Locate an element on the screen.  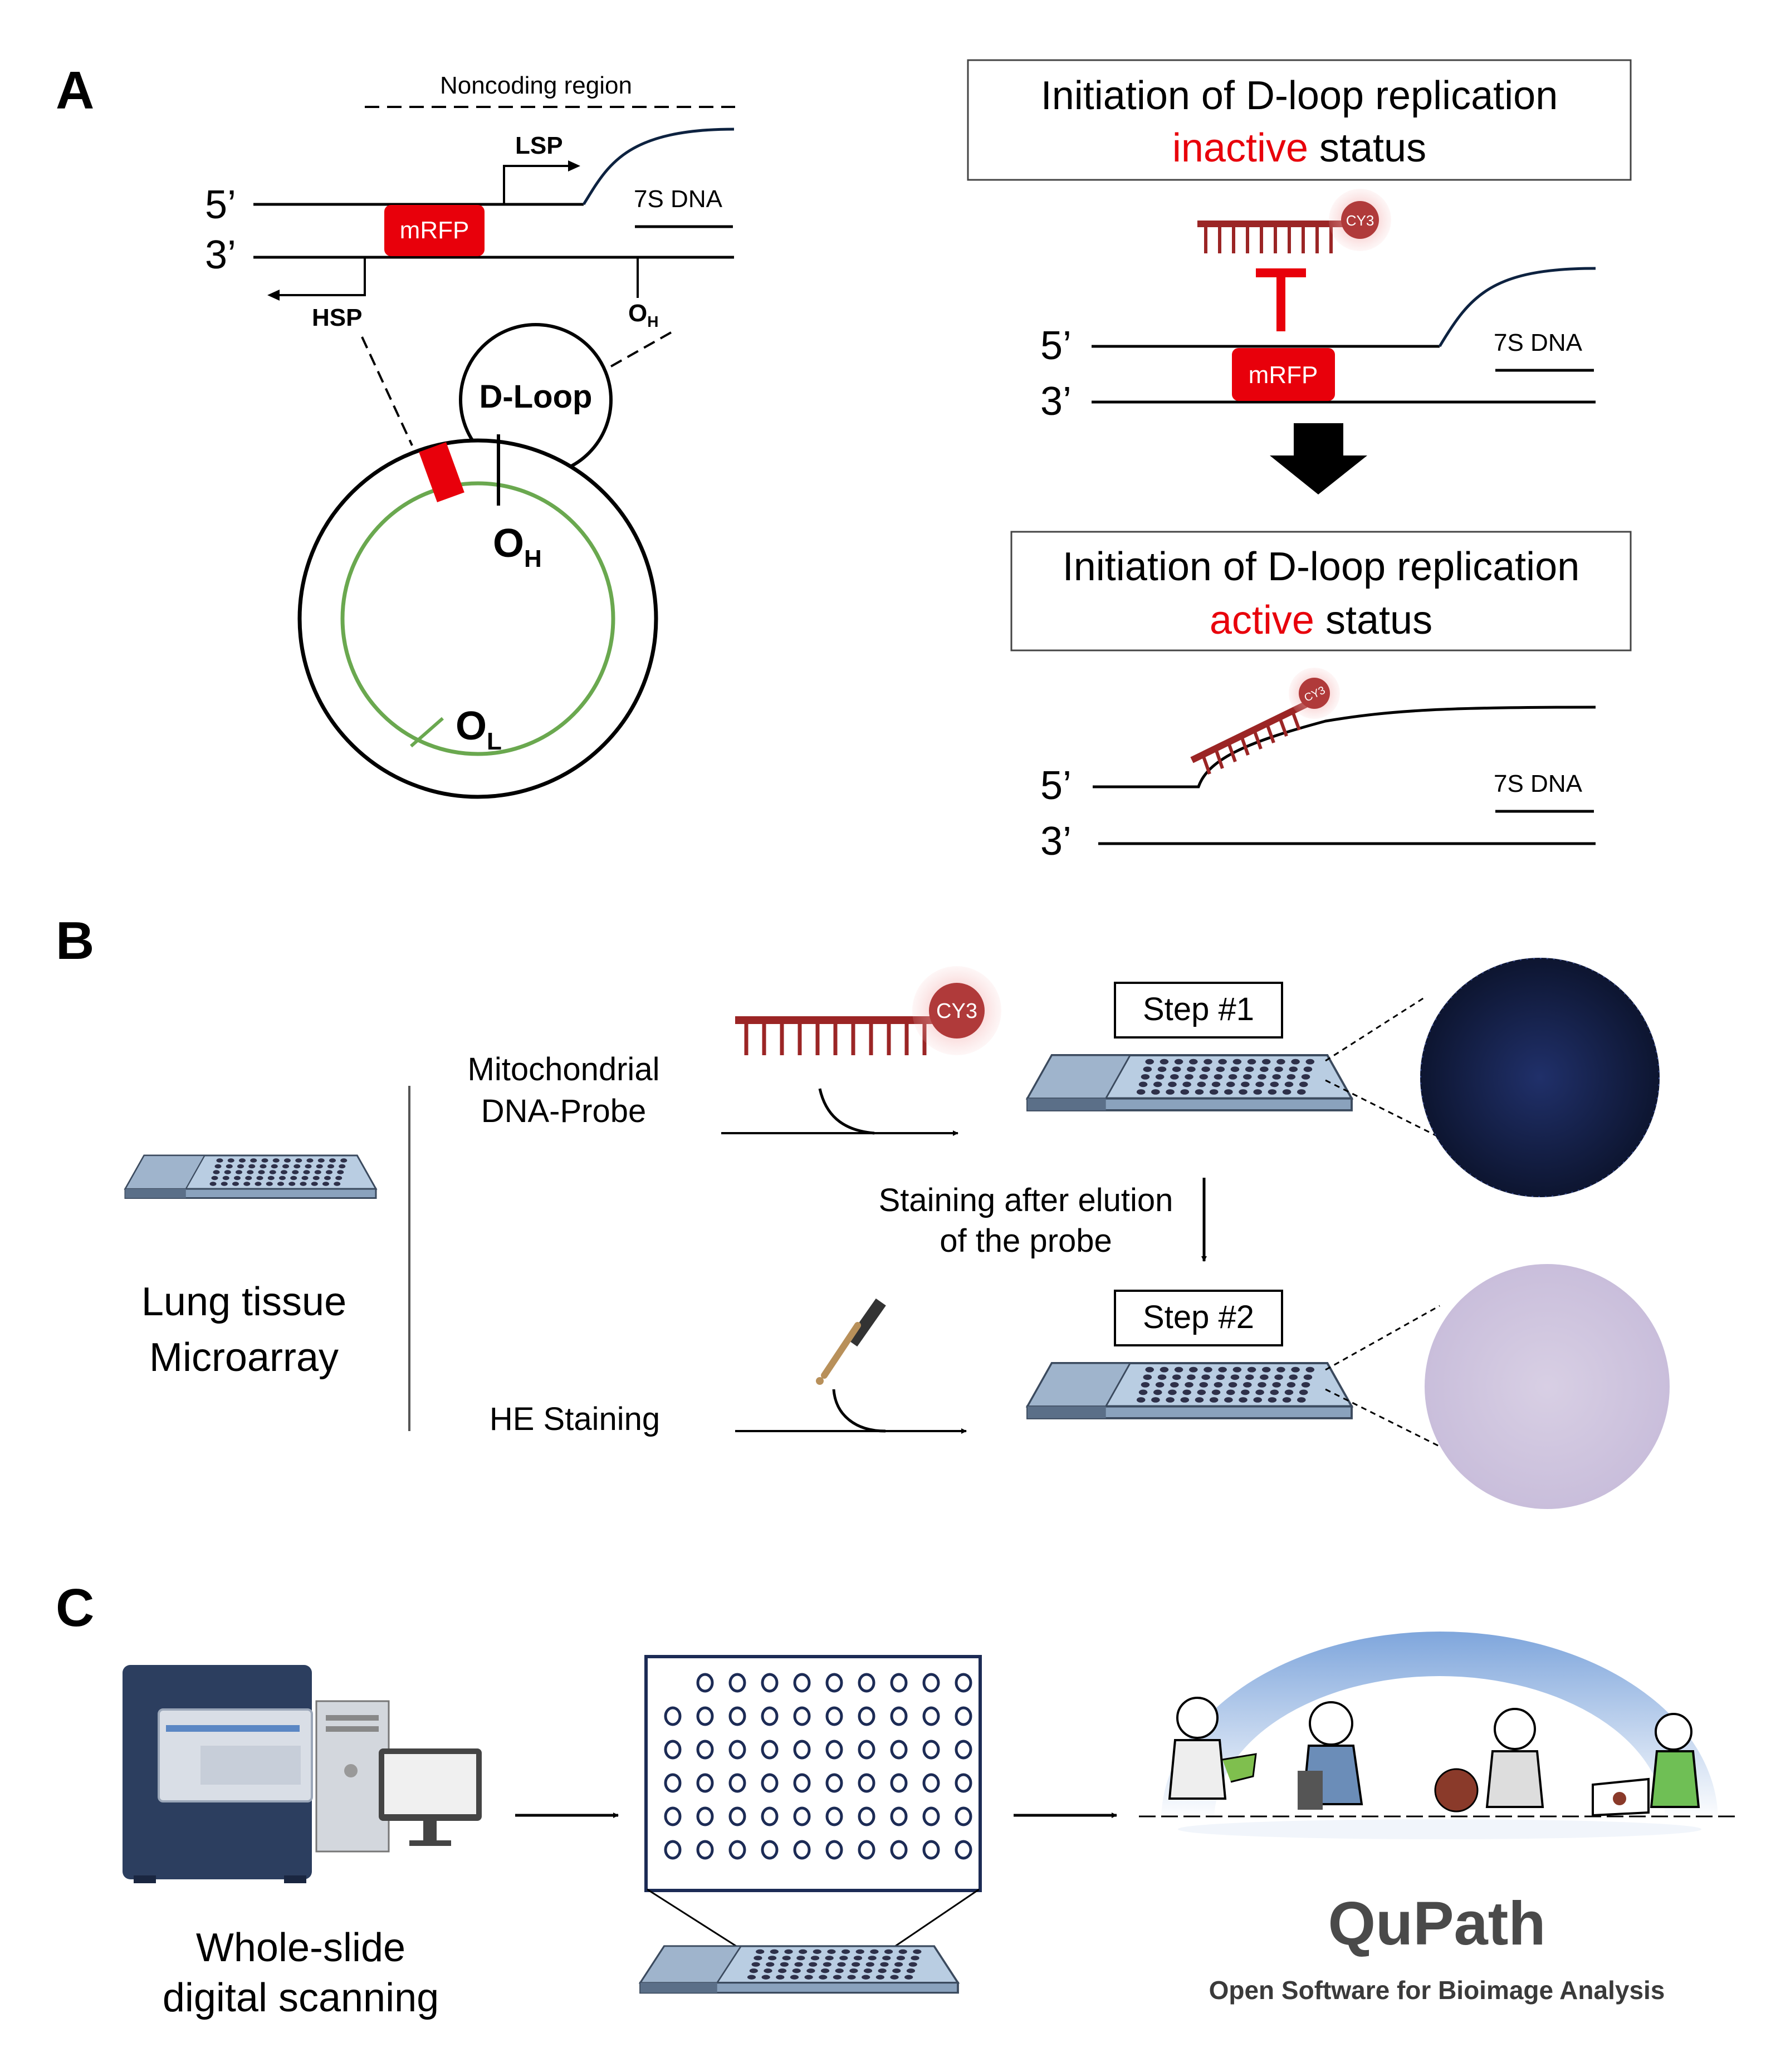
computer-tower-icon is located at coordinates (352, 1776).